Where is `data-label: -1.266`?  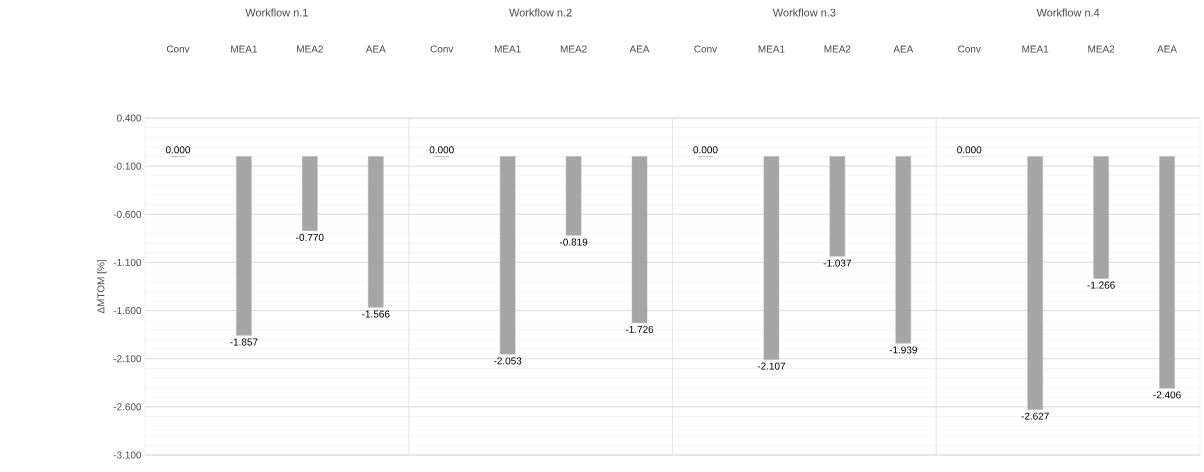 data-label: -1.266 is located at coordinates (1101, 285).